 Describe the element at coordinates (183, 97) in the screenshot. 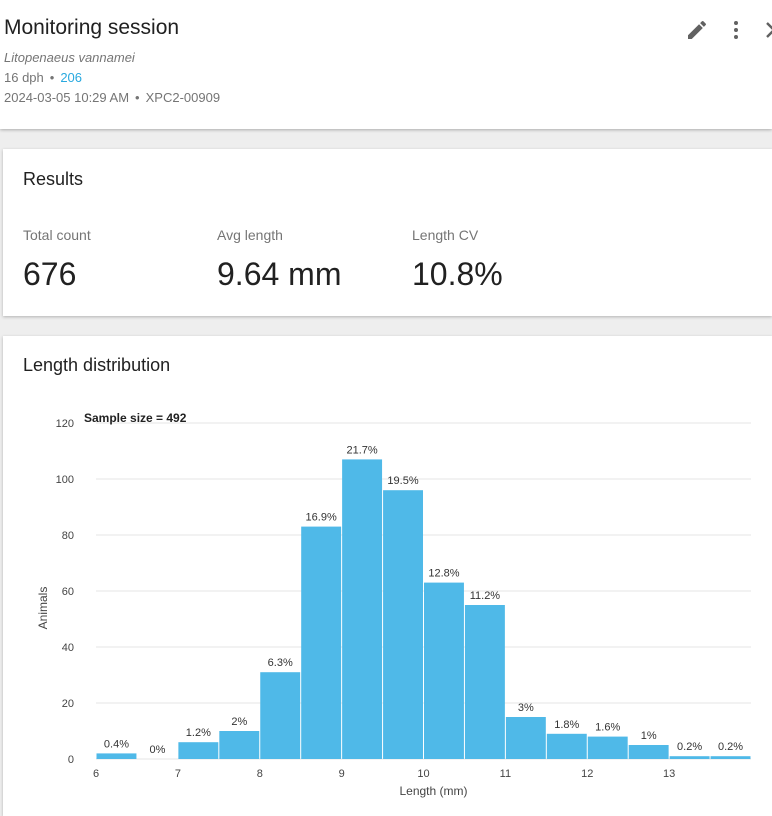

I see `device-id: XPC2-00909` at that location.